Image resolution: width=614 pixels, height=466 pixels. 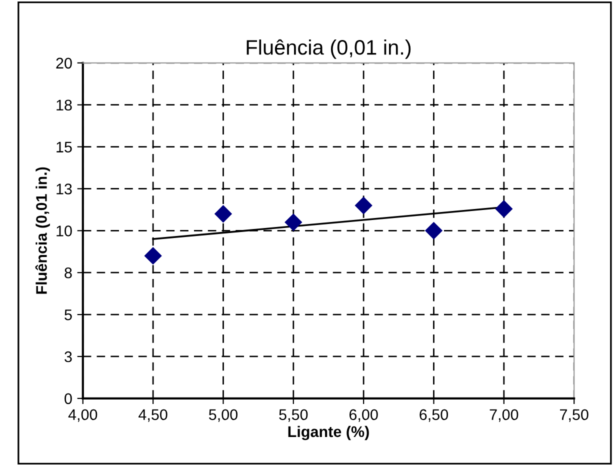 I want to click on y-tick-label: 3, so click(x=68, y=356).